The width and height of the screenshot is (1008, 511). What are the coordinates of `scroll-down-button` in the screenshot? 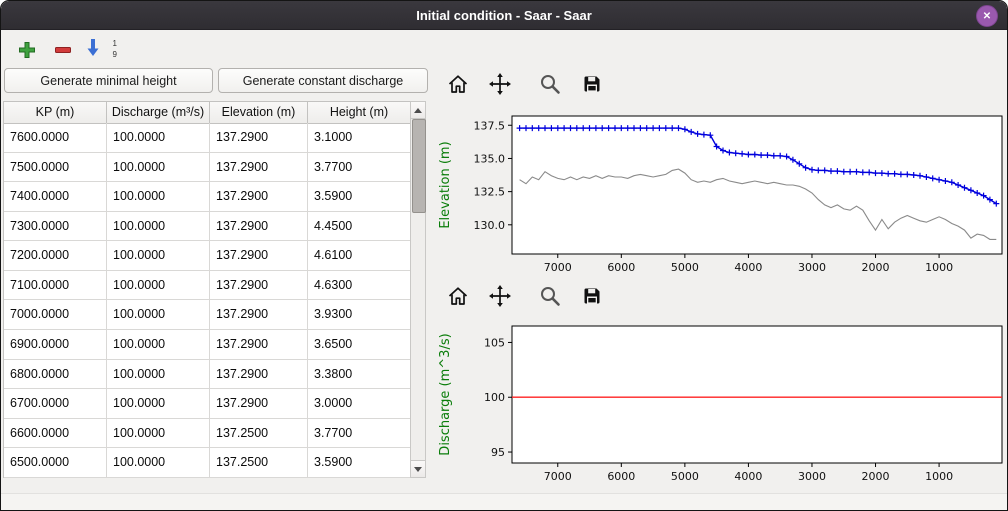 It's located at (418, 468).